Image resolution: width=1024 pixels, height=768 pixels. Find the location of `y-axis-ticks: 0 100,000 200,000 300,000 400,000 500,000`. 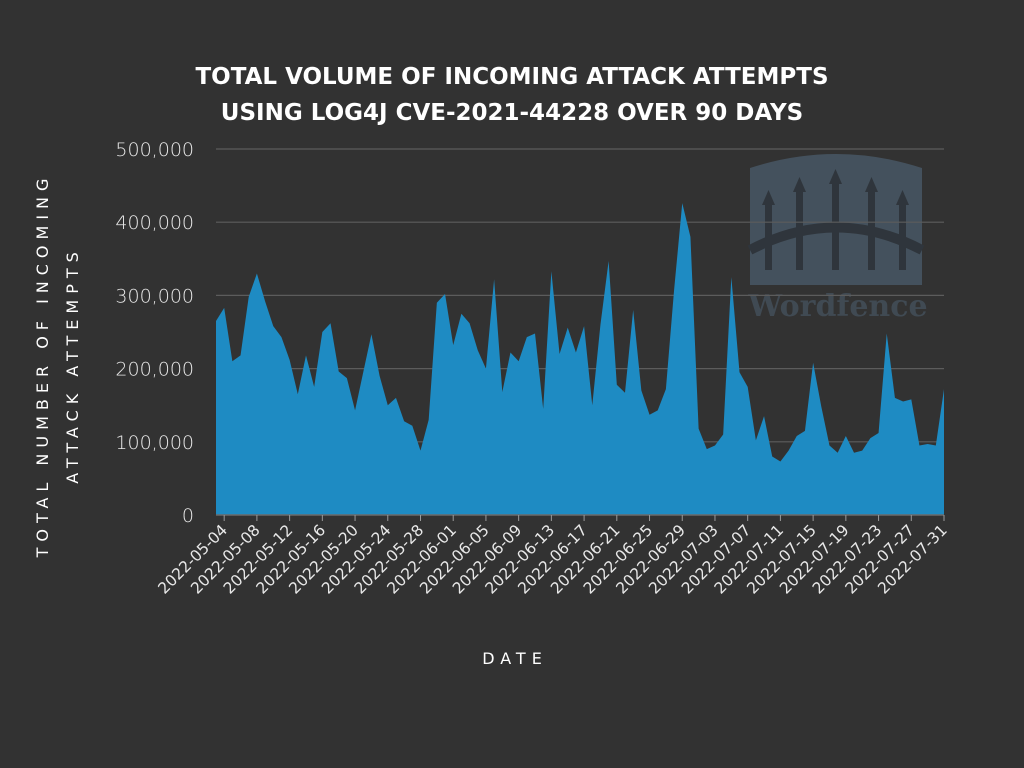

y-axis-ticks: 0 100,000 200,000 300,000 400,000 500,000 is located at coordinates (154, 333).